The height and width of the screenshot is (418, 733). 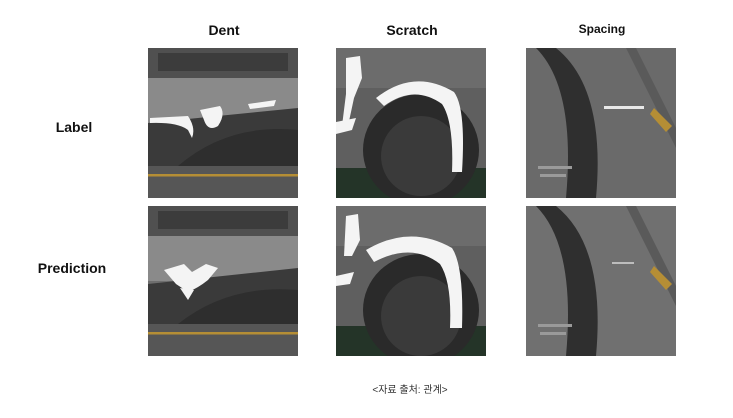 I want to click on column-title-scratch: Scratch, so click(x=412, y=30).